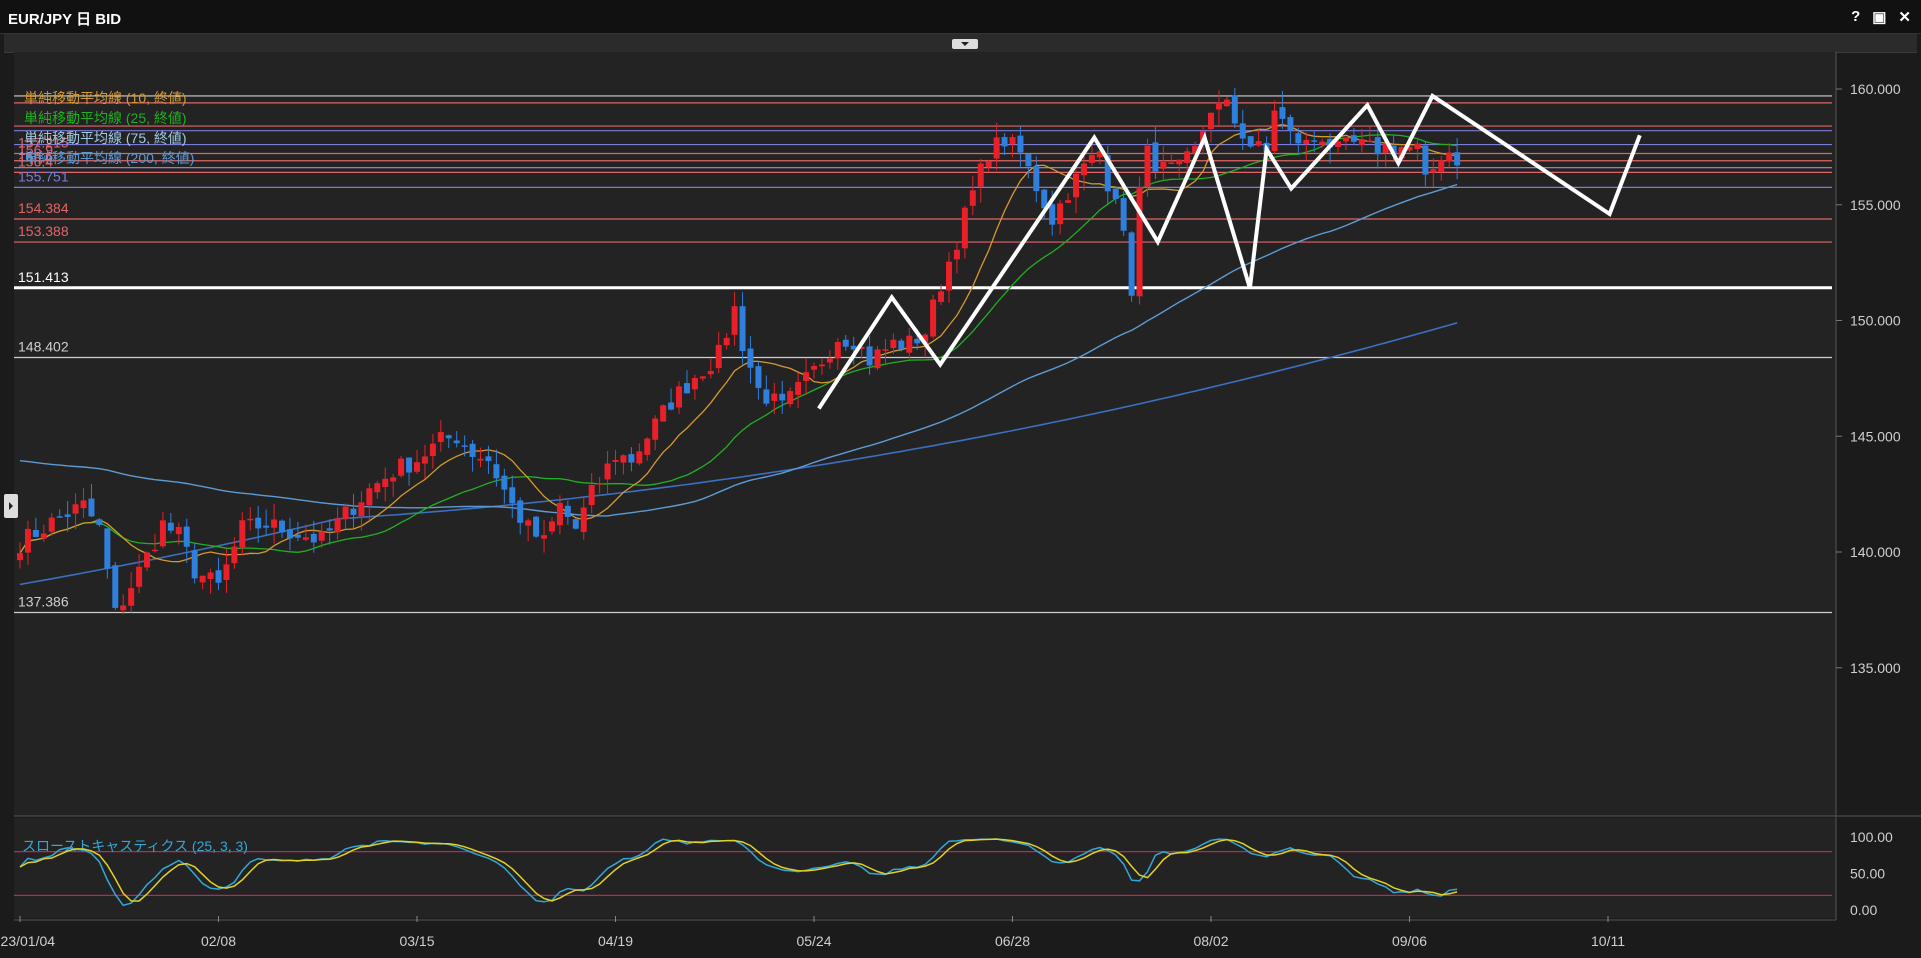 The image size is (1921, 958). Describe the element at coordinates (1012, 941) in the screenshot. I see `x-tick-label: 06/28` at that location.